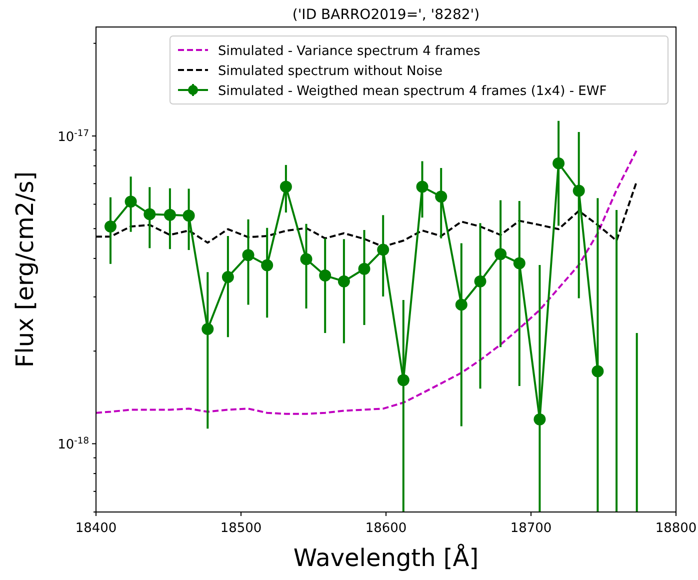 Image resolution: width=698 pixels, height=580 pixels. What do you see at coordinates (74, 444) in the screenshot?
I see `y-tick-label: 10$^{-18}$` at bounding box center [74, 444].